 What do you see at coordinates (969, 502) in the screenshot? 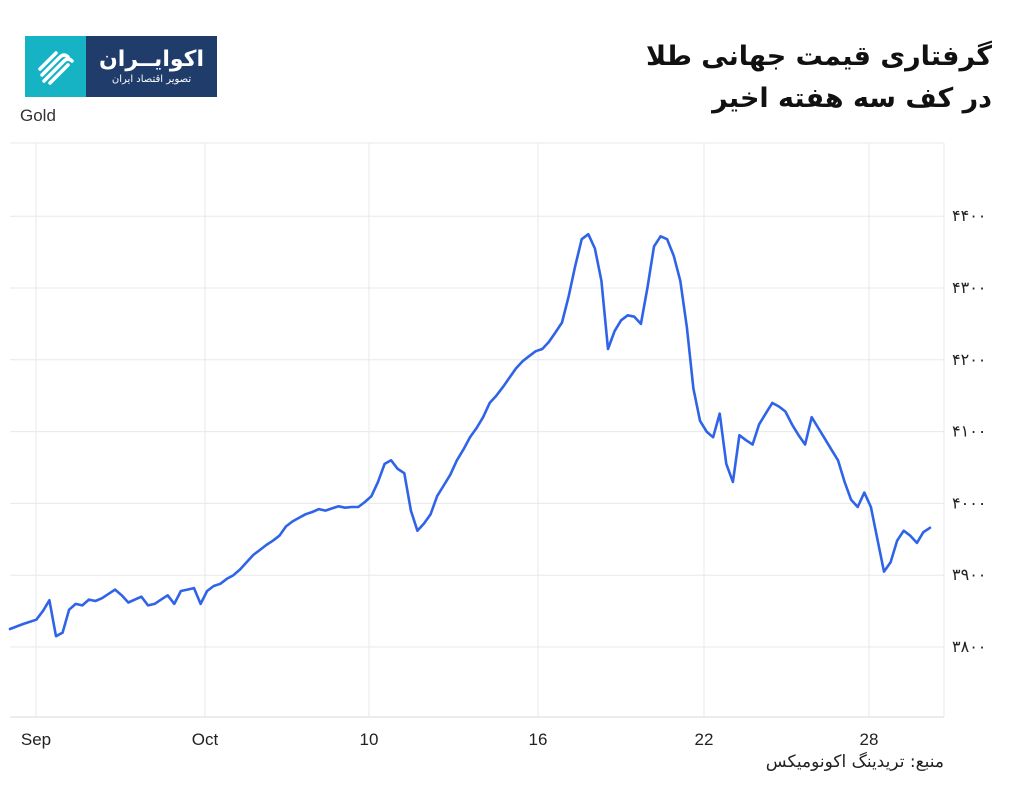
I see `y-tick-label: ۴۰۰۰` at bounding box center [969, 502].